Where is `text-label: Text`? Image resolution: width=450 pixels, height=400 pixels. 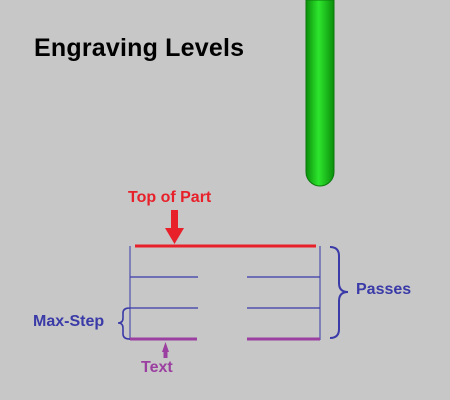 text-label: Text is located at coordinates (157, 367).